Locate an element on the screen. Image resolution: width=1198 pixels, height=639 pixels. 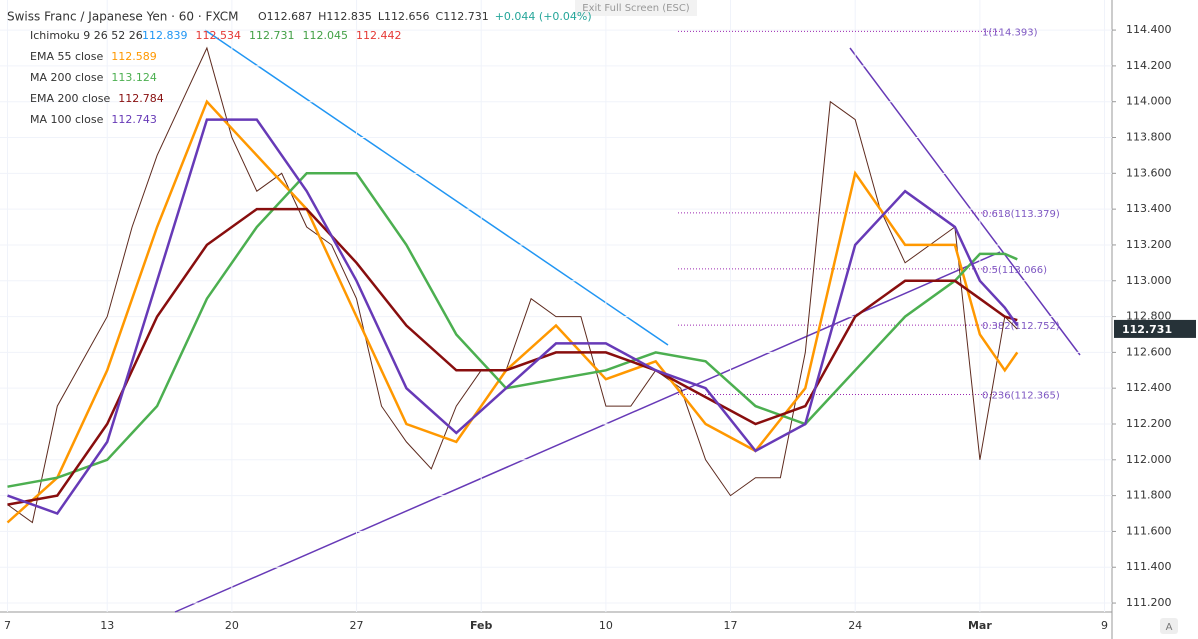
fib-label: 1(114.393) is located at coordinates (1010, 32).